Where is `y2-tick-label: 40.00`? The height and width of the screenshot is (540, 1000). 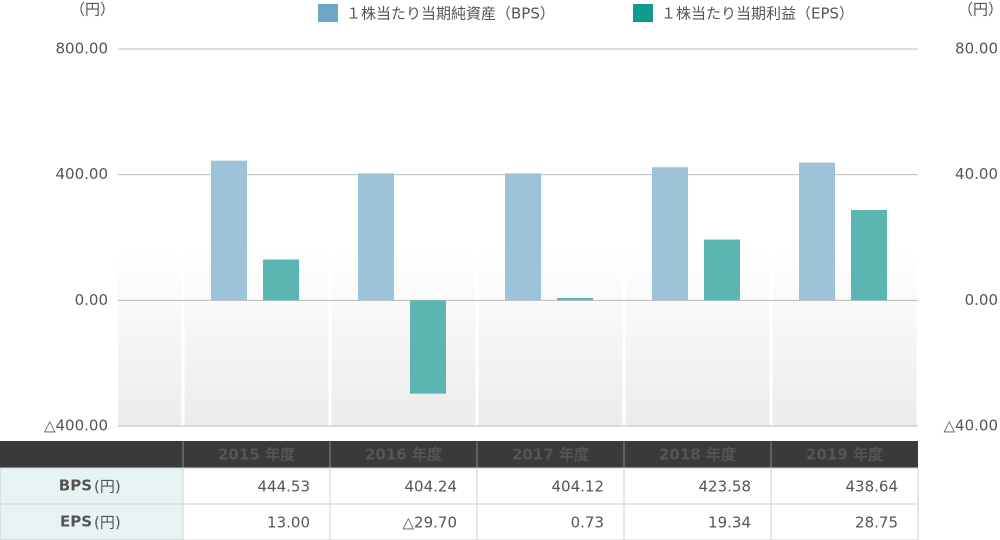
y2-tick-label: 40.00 is located at coordinates (976, 174).